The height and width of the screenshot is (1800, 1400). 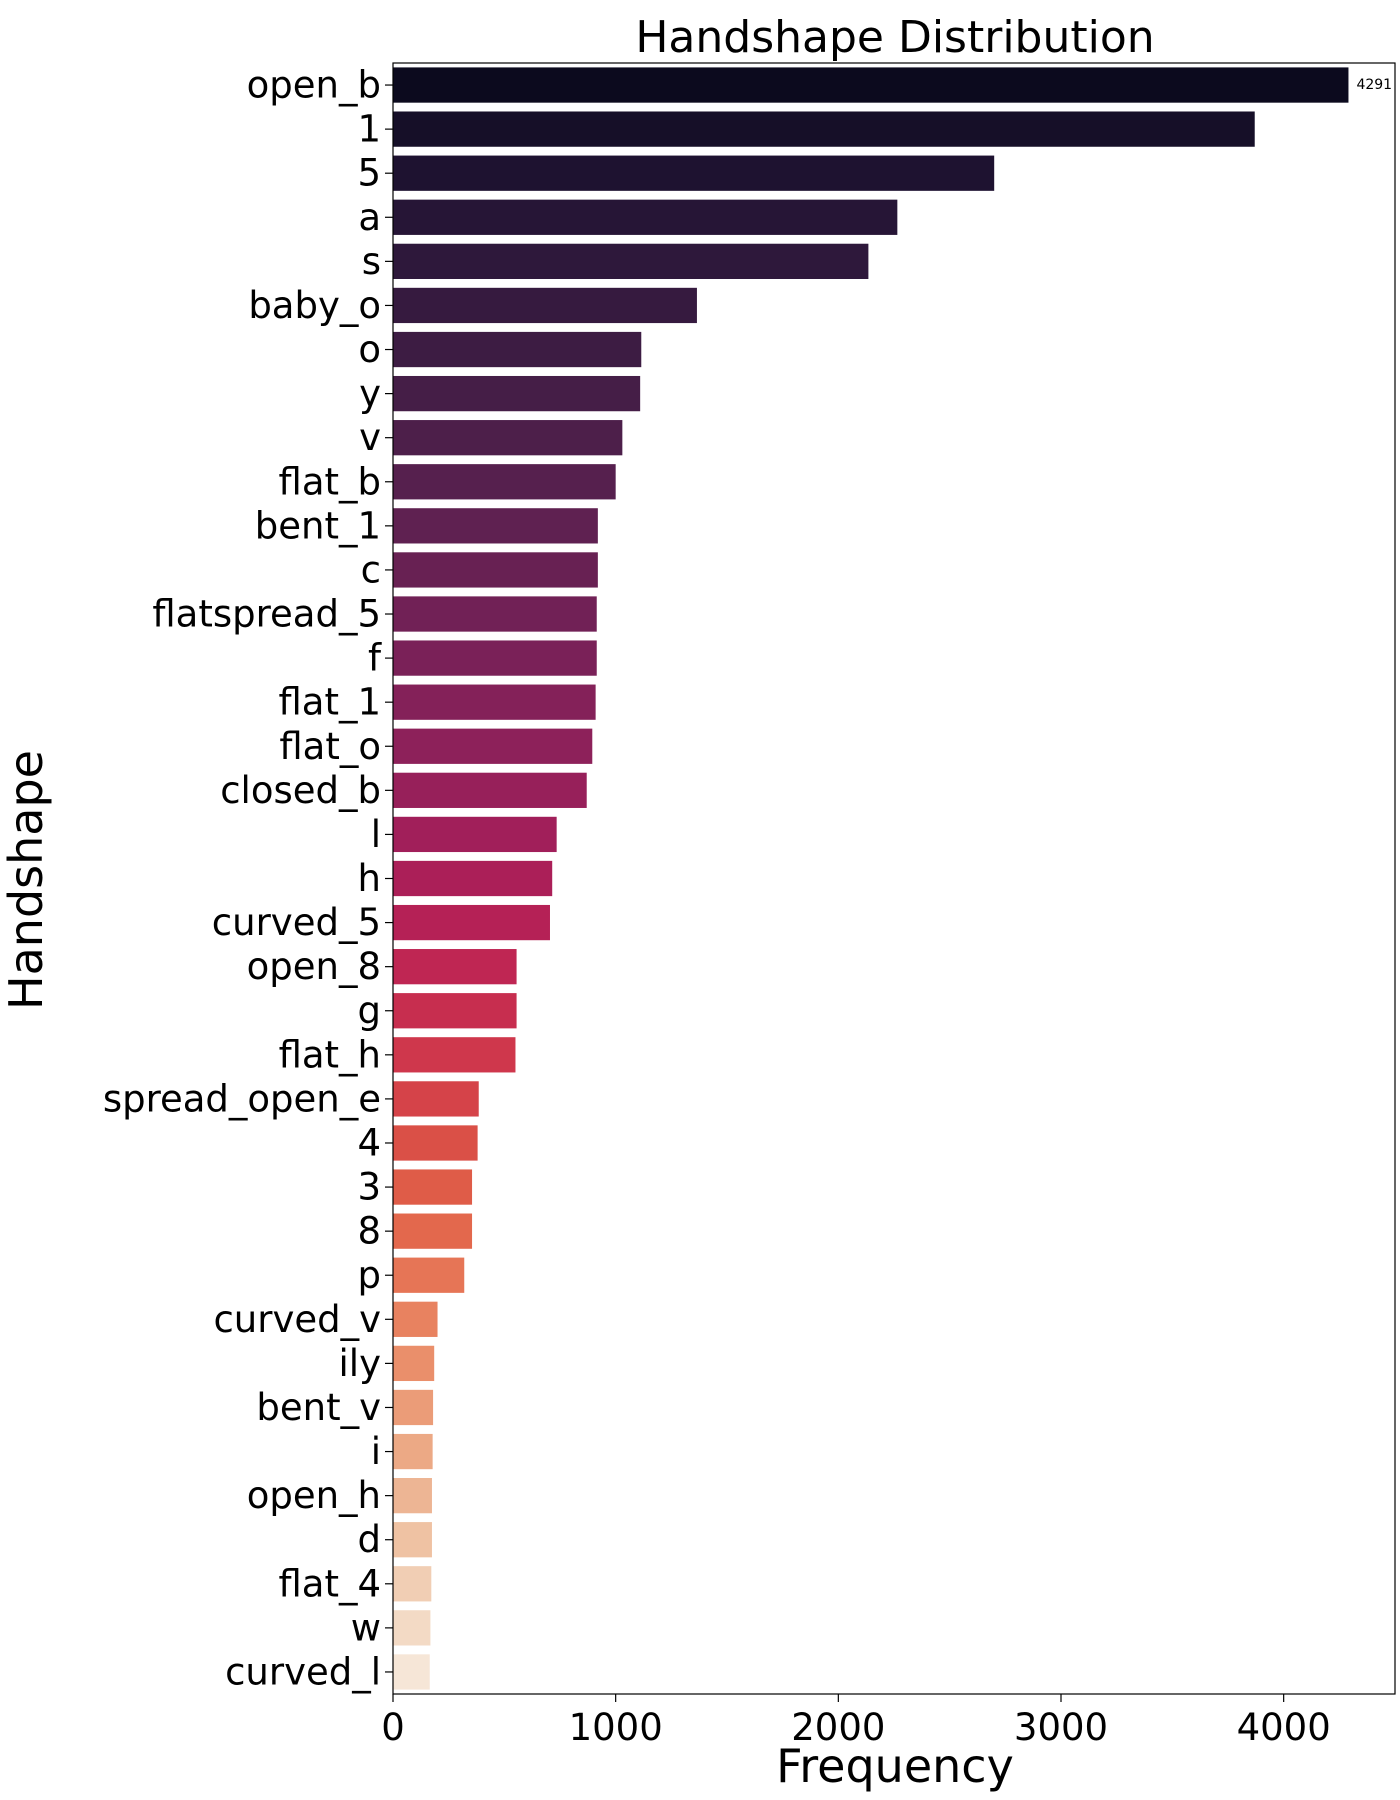 I want to click on bar-bent_v, so click(x=413, y=1407).